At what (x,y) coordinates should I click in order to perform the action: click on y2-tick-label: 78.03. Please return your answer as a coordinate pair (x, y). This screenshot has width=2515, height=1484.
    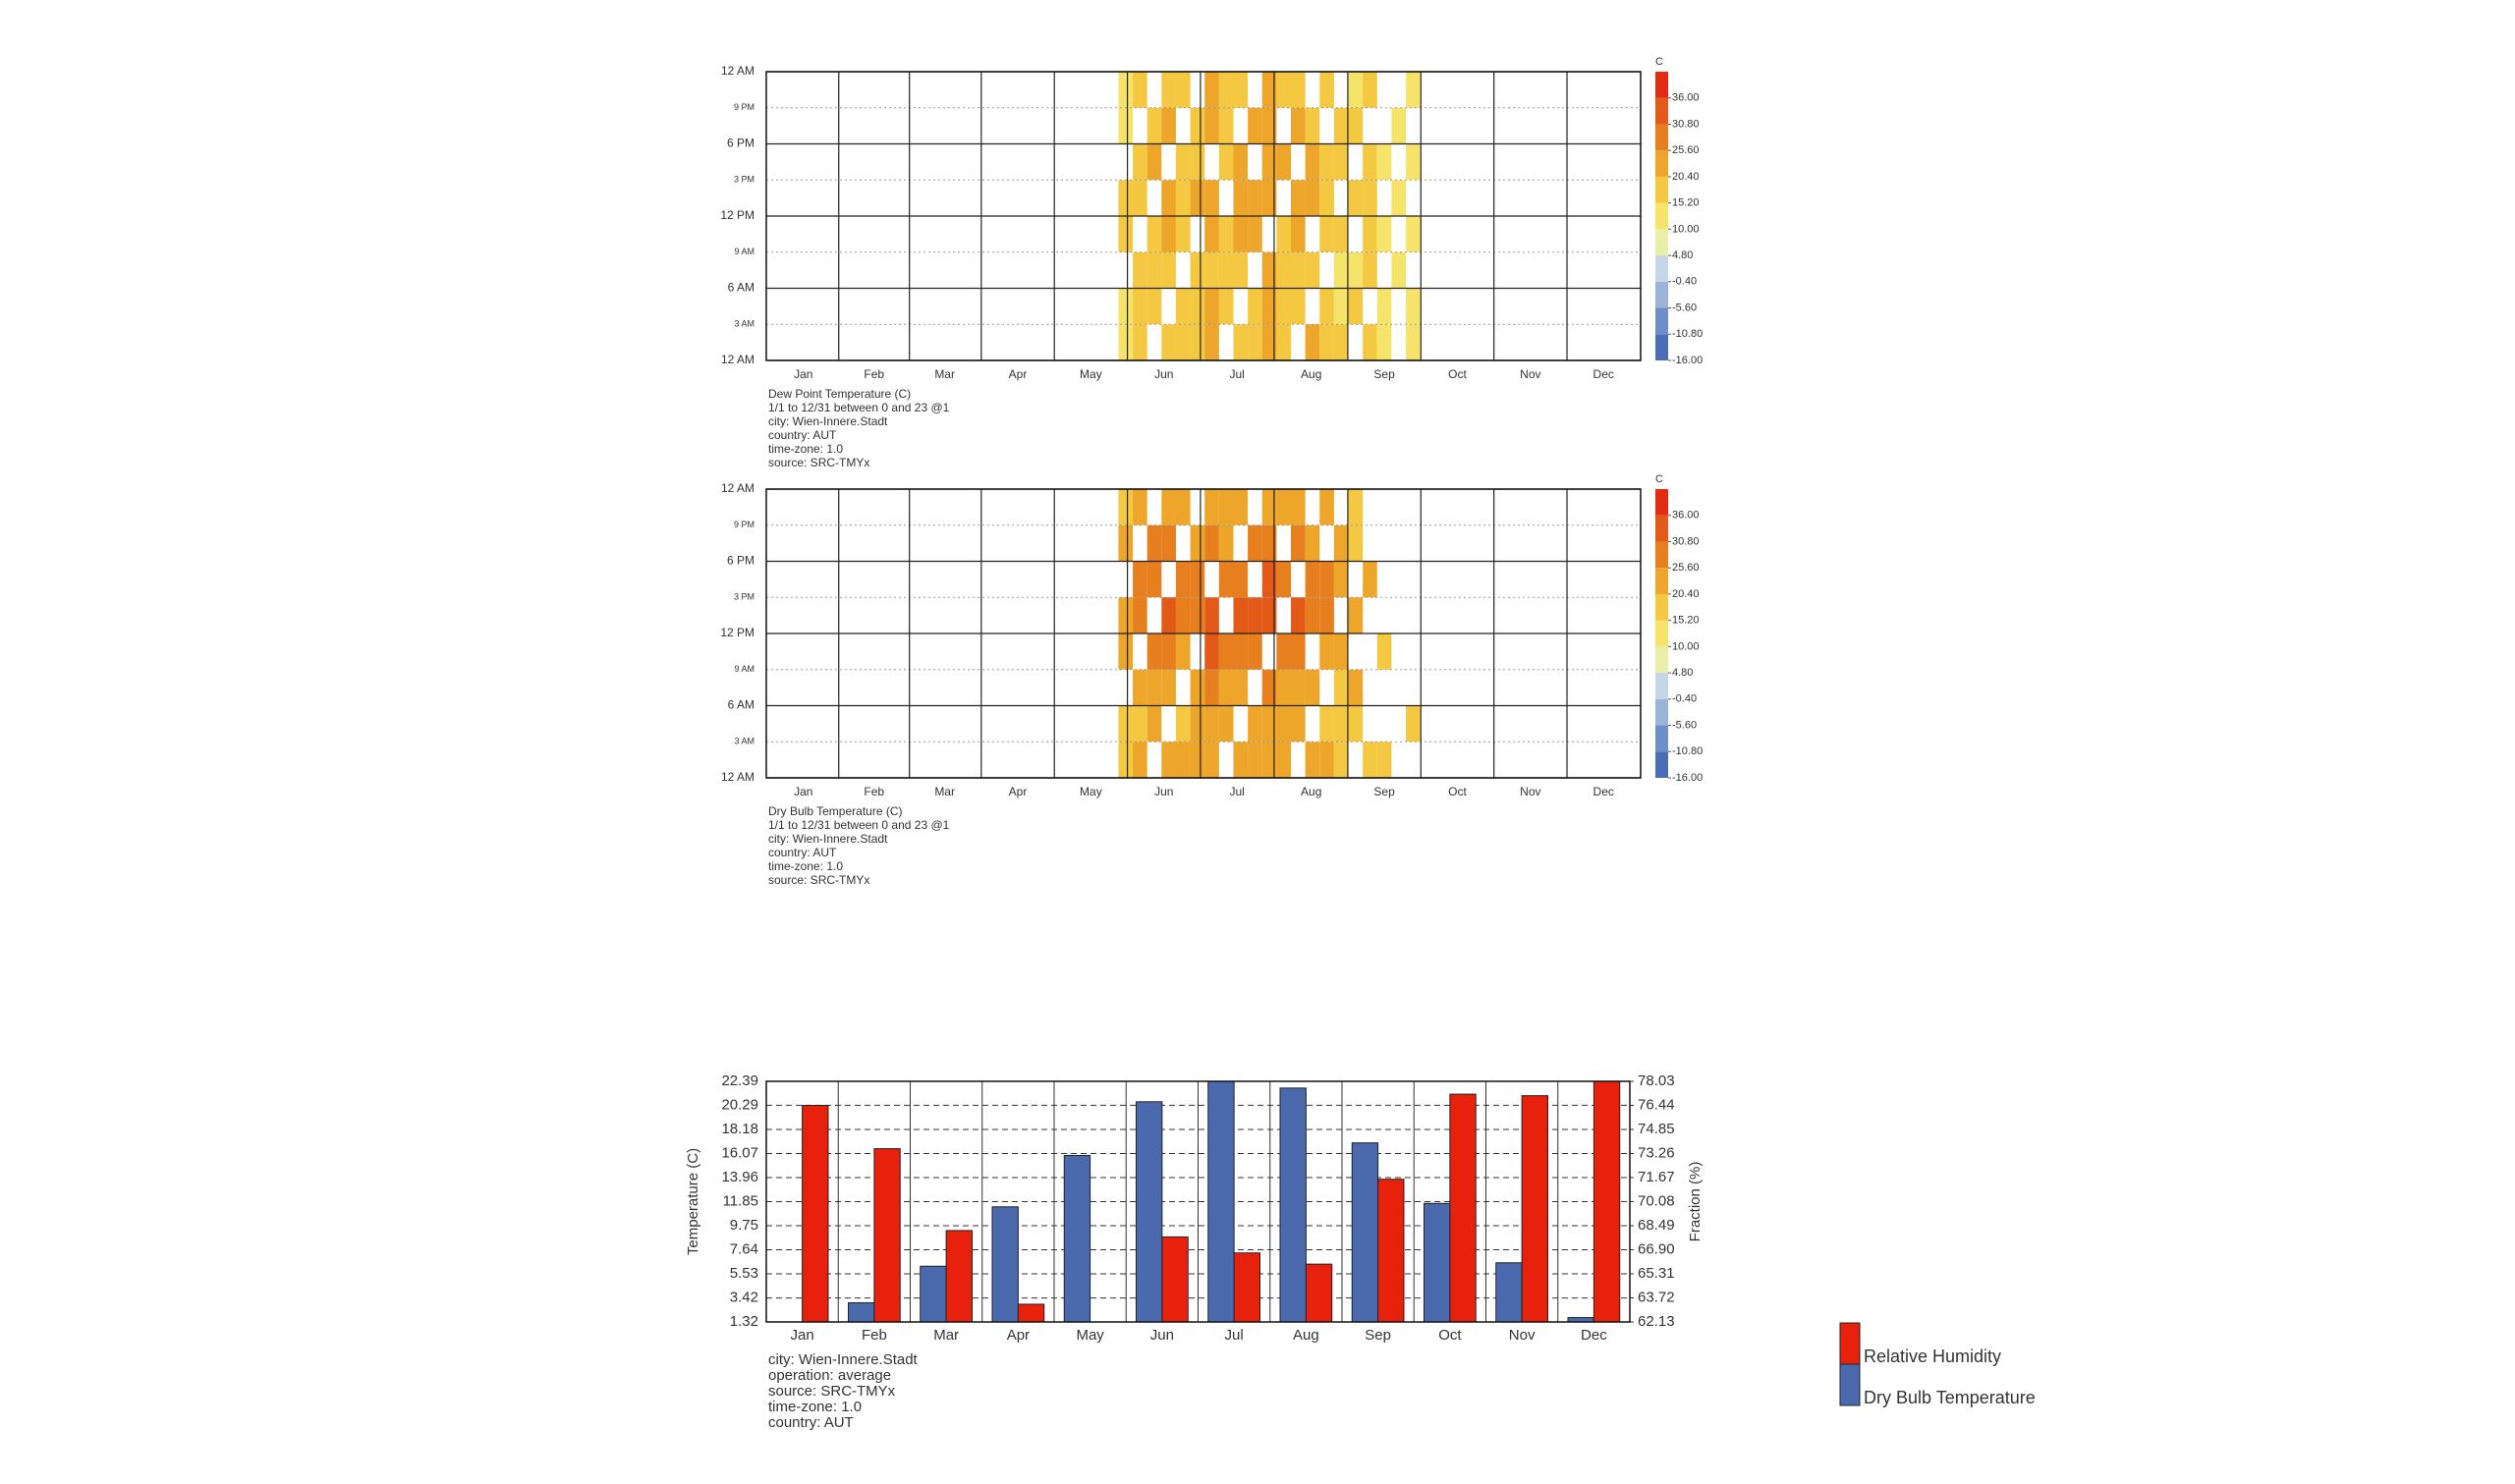
    Looking at the image, I should click on (1656, 1080).